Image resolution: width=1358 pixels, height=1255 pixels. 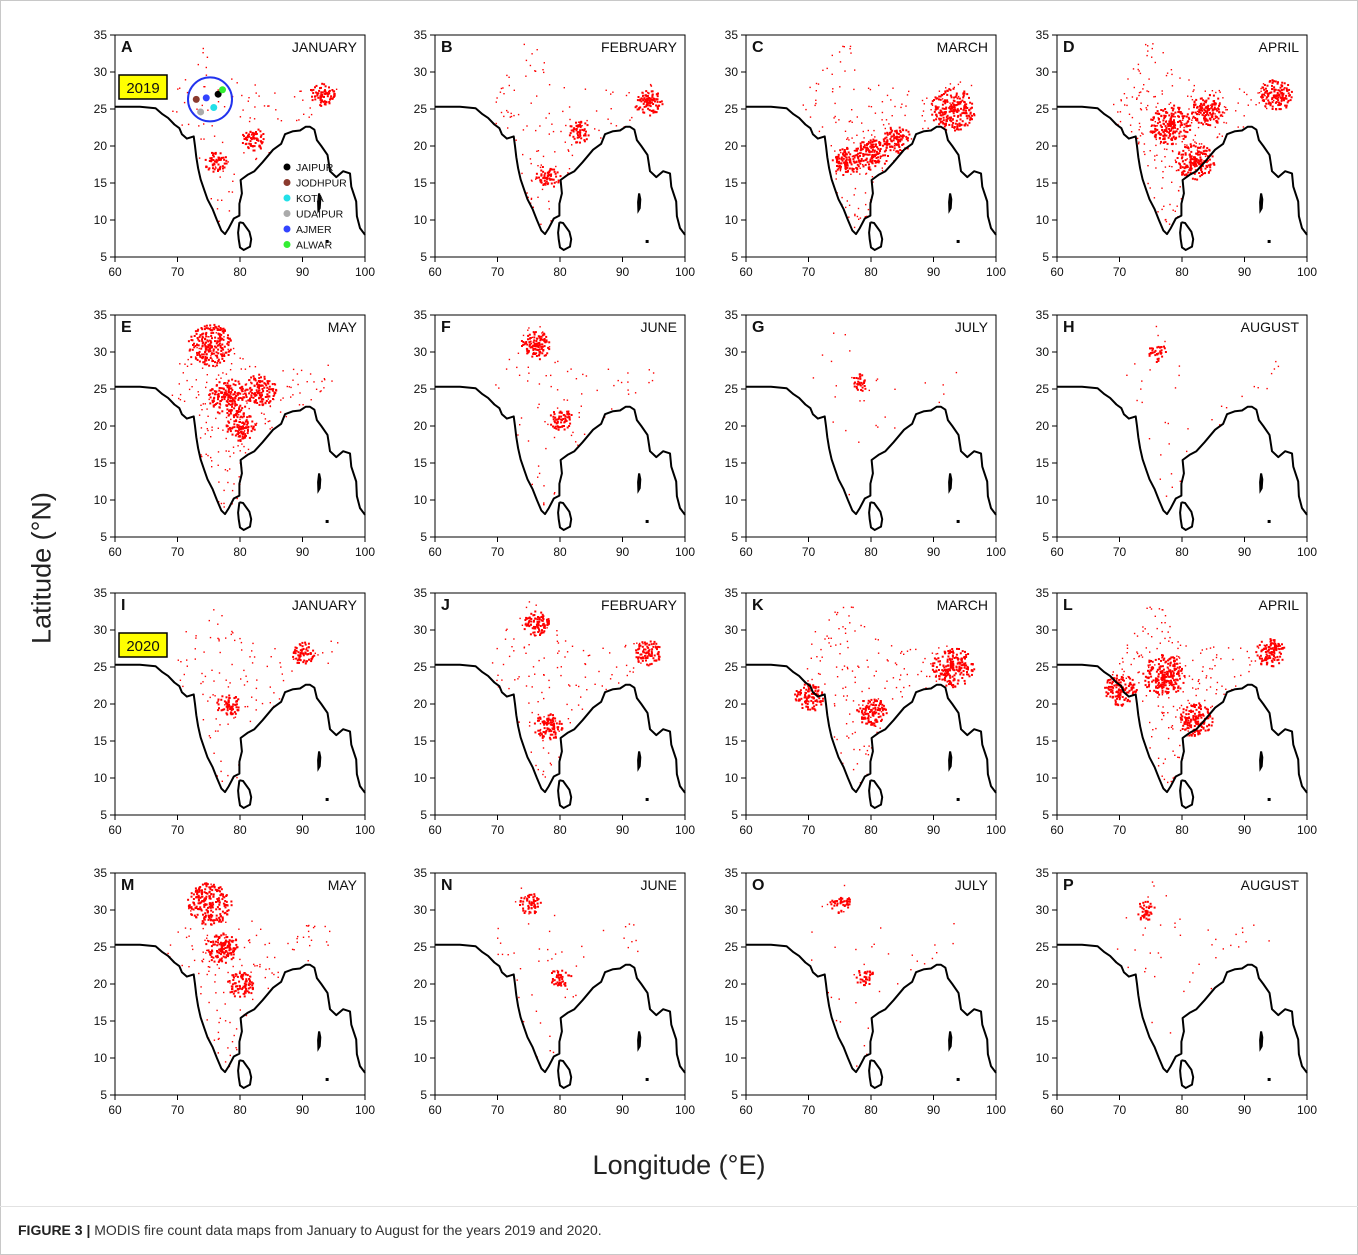 What do you see at coordinates (101, 778) in the screenshot?
I see `y-tick-label: 10` at bounding box center [101, 778].